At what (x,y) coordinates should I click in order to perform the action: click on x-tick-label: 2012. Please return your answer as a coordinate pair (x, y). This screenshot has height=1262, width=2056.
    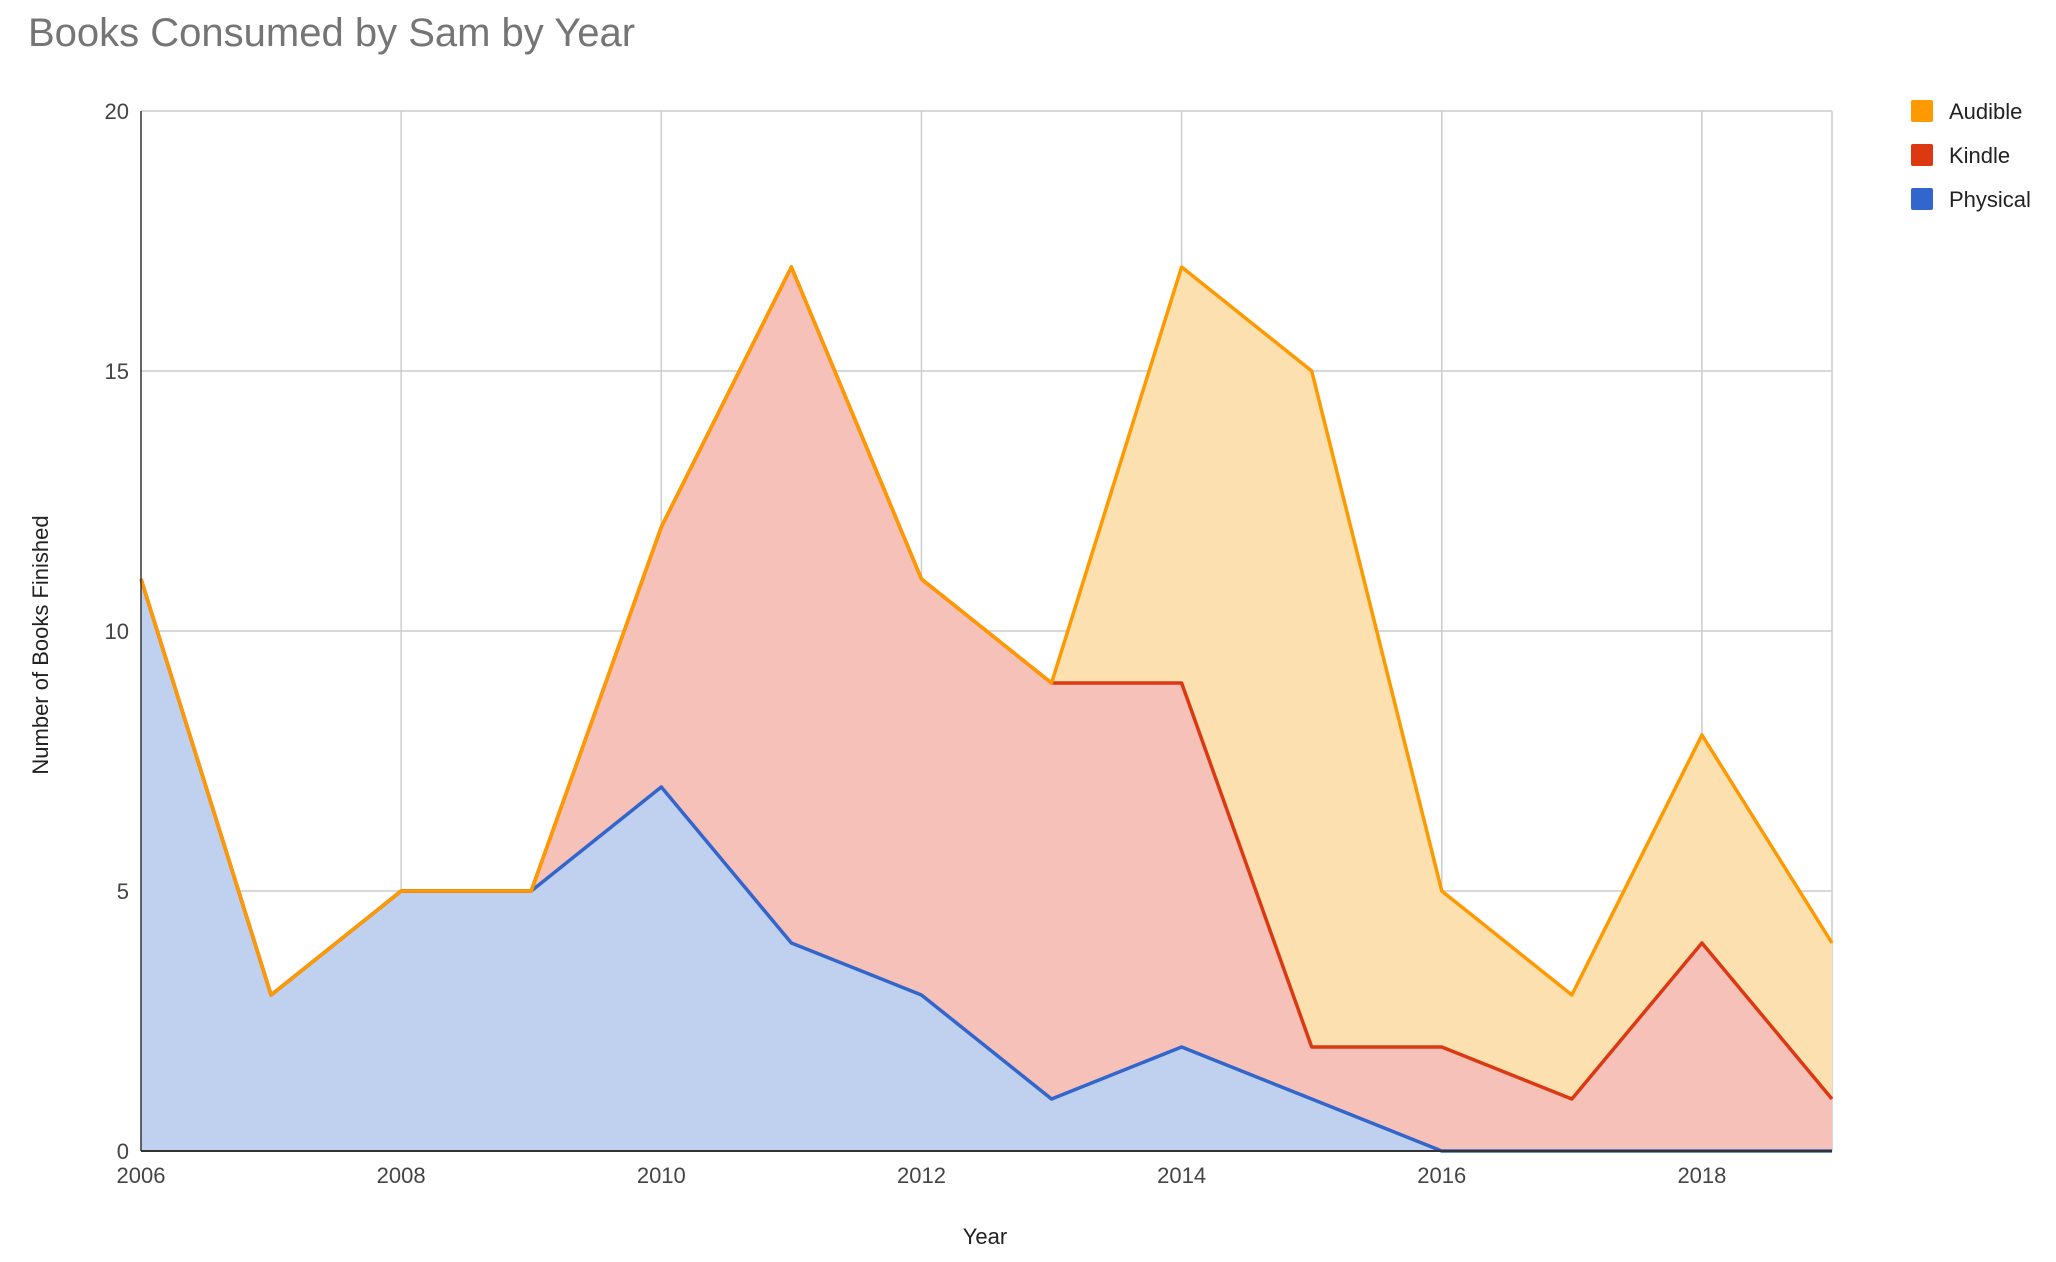
    Looking at the image, I should click on (921, 1175).